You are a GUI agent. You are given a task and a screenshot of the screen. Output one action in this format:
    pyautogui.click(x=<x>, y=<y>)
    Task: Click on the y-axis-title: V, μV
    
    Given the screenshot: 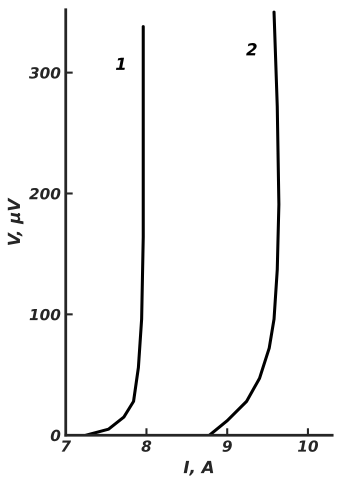 What is the action you would take?
    pyautogui.click(x=16, y=222)
    